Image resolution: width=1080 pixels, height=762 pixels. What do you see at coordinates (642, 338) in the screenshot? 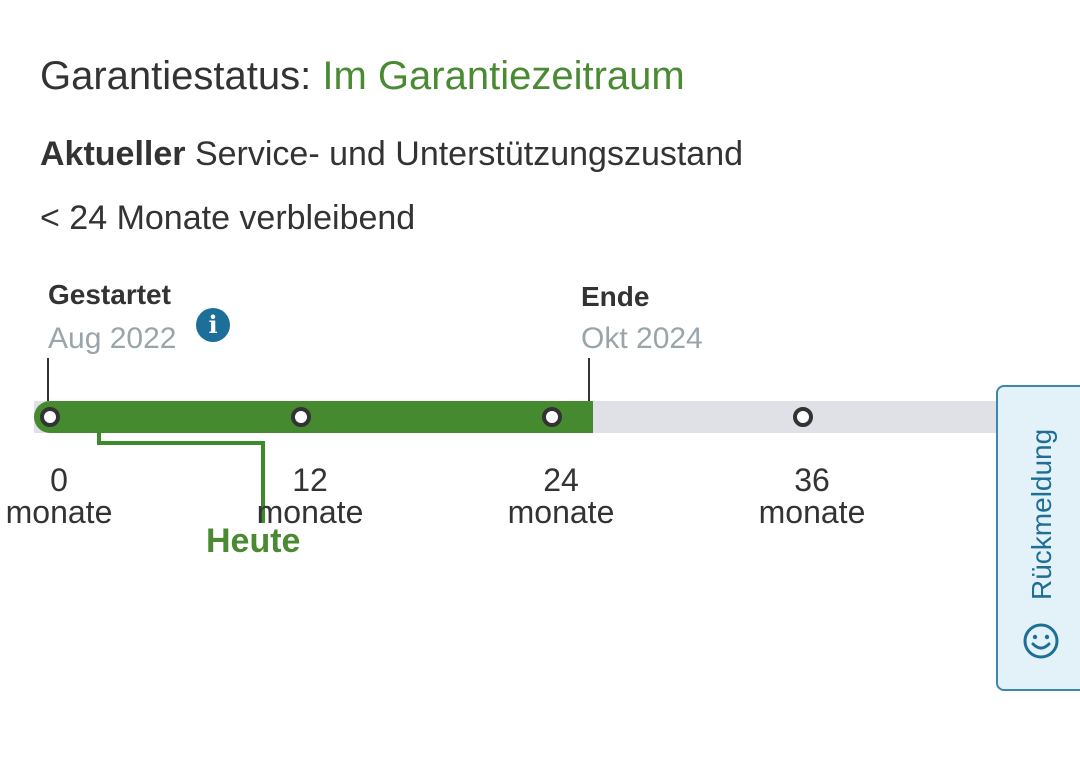
I see `end-date: Okt 2024` at bounding box center [642, 338].